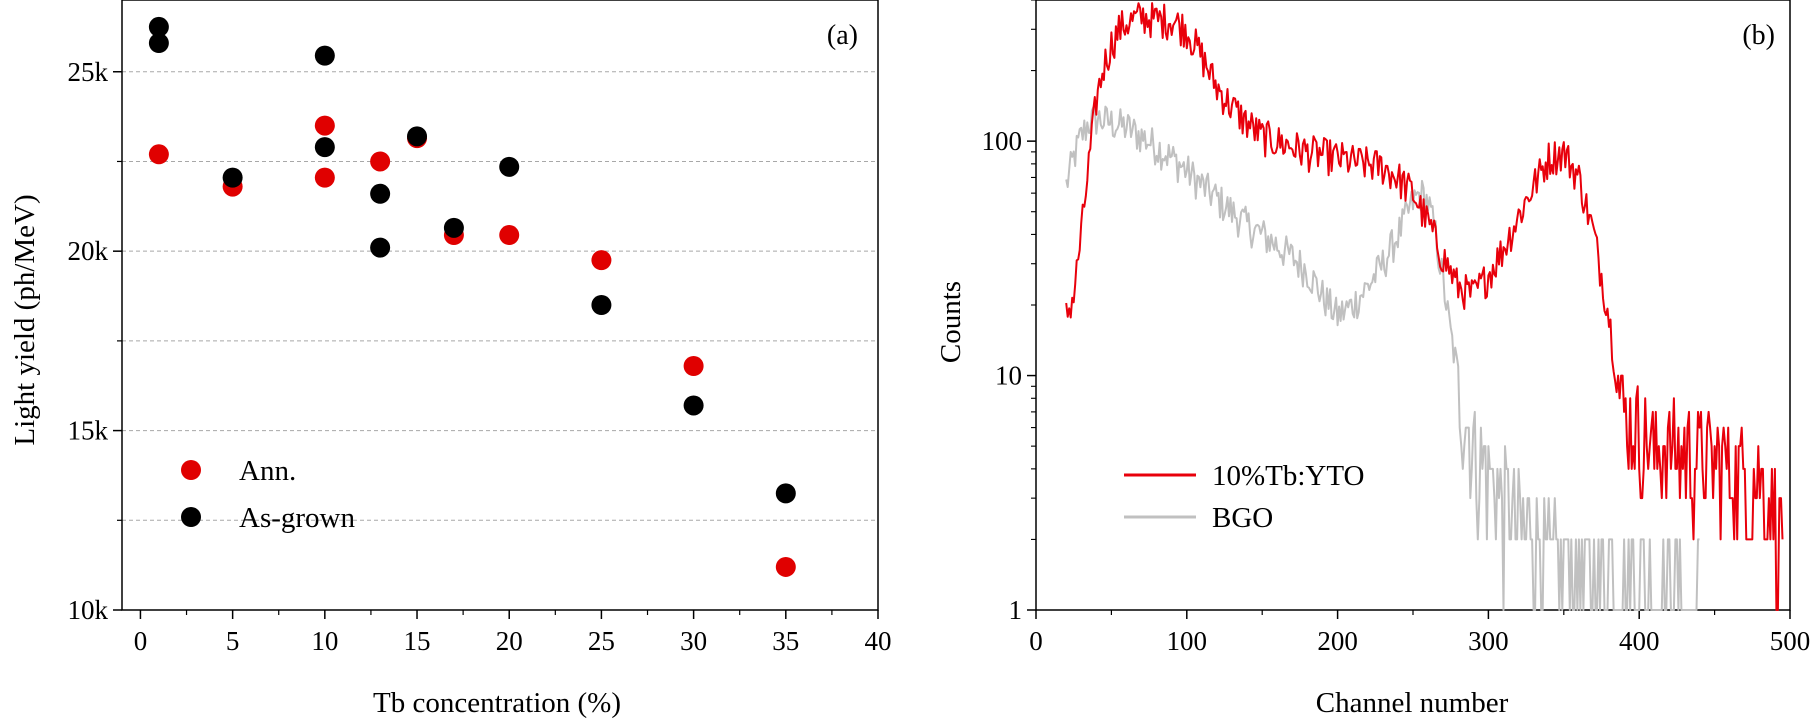  What do you see at coordinates (601, 641) in the screenshot?
I see `a-x-tick-label: 25` at bounding box center [601, 641].